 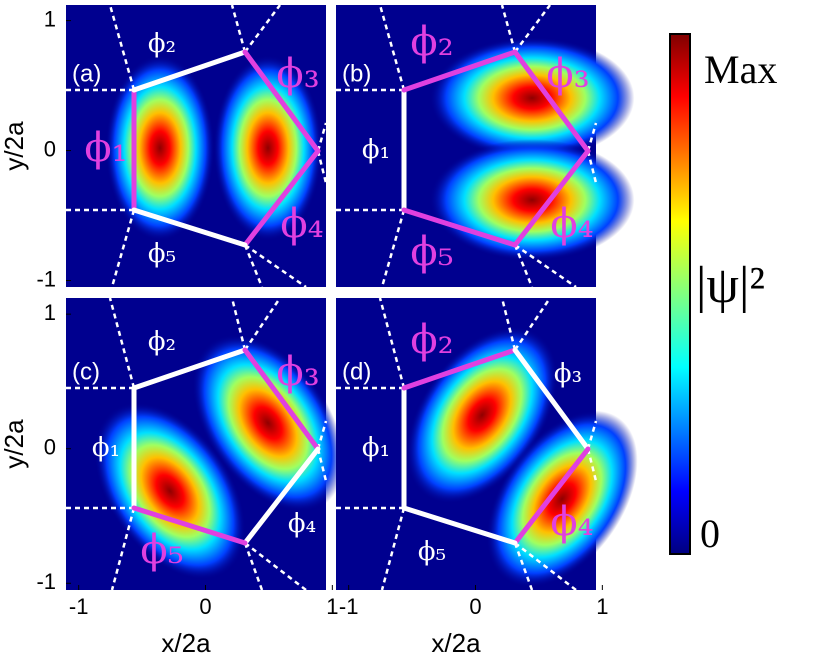 What do you see at coordinates (356, 73) in the screenshot?
I see `panel-label: (b)` at bounding box center [356, 73].